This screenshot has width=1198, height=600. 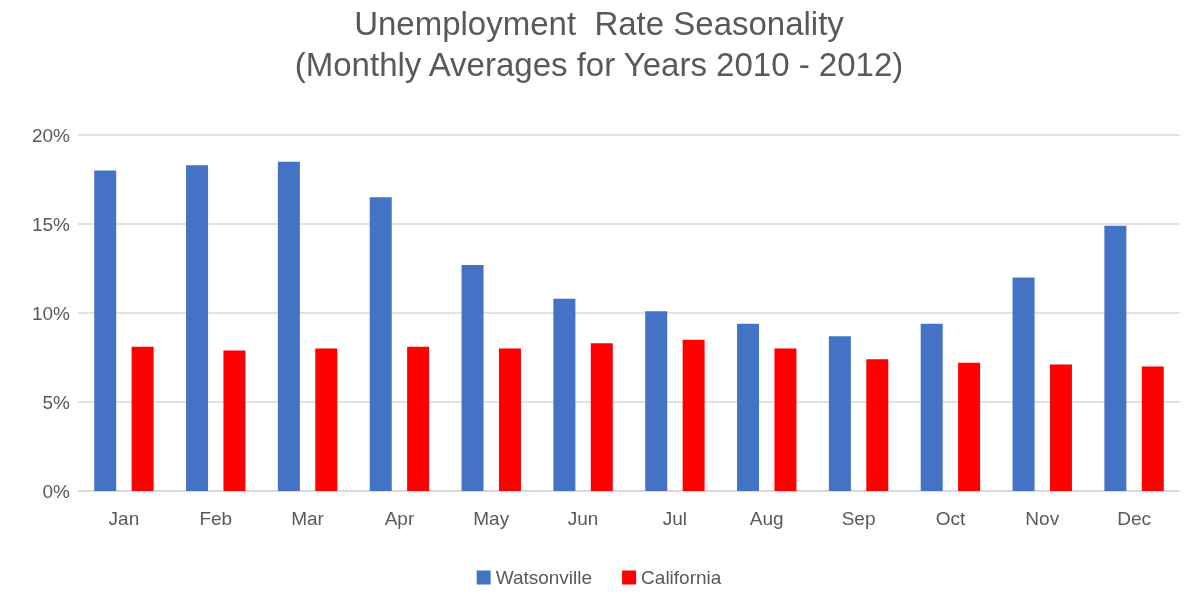 I want to click on legend-label: Watsonville, so click(x=544, y=577).